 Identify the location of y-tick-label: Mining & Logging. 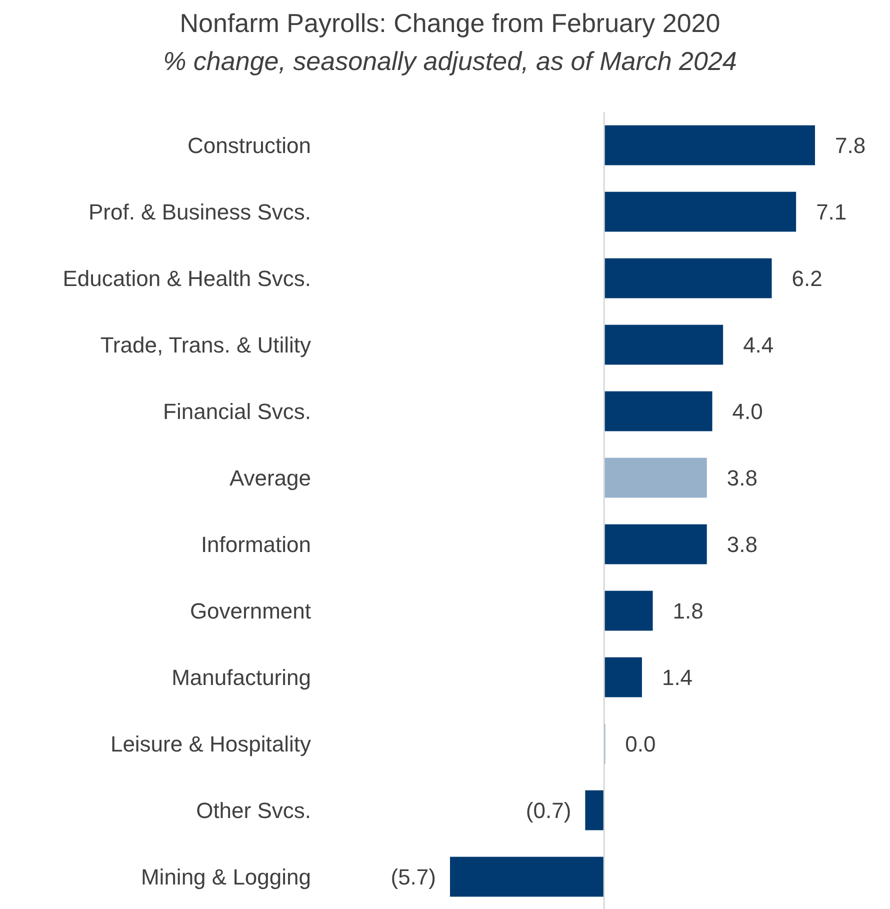
(225, 877).